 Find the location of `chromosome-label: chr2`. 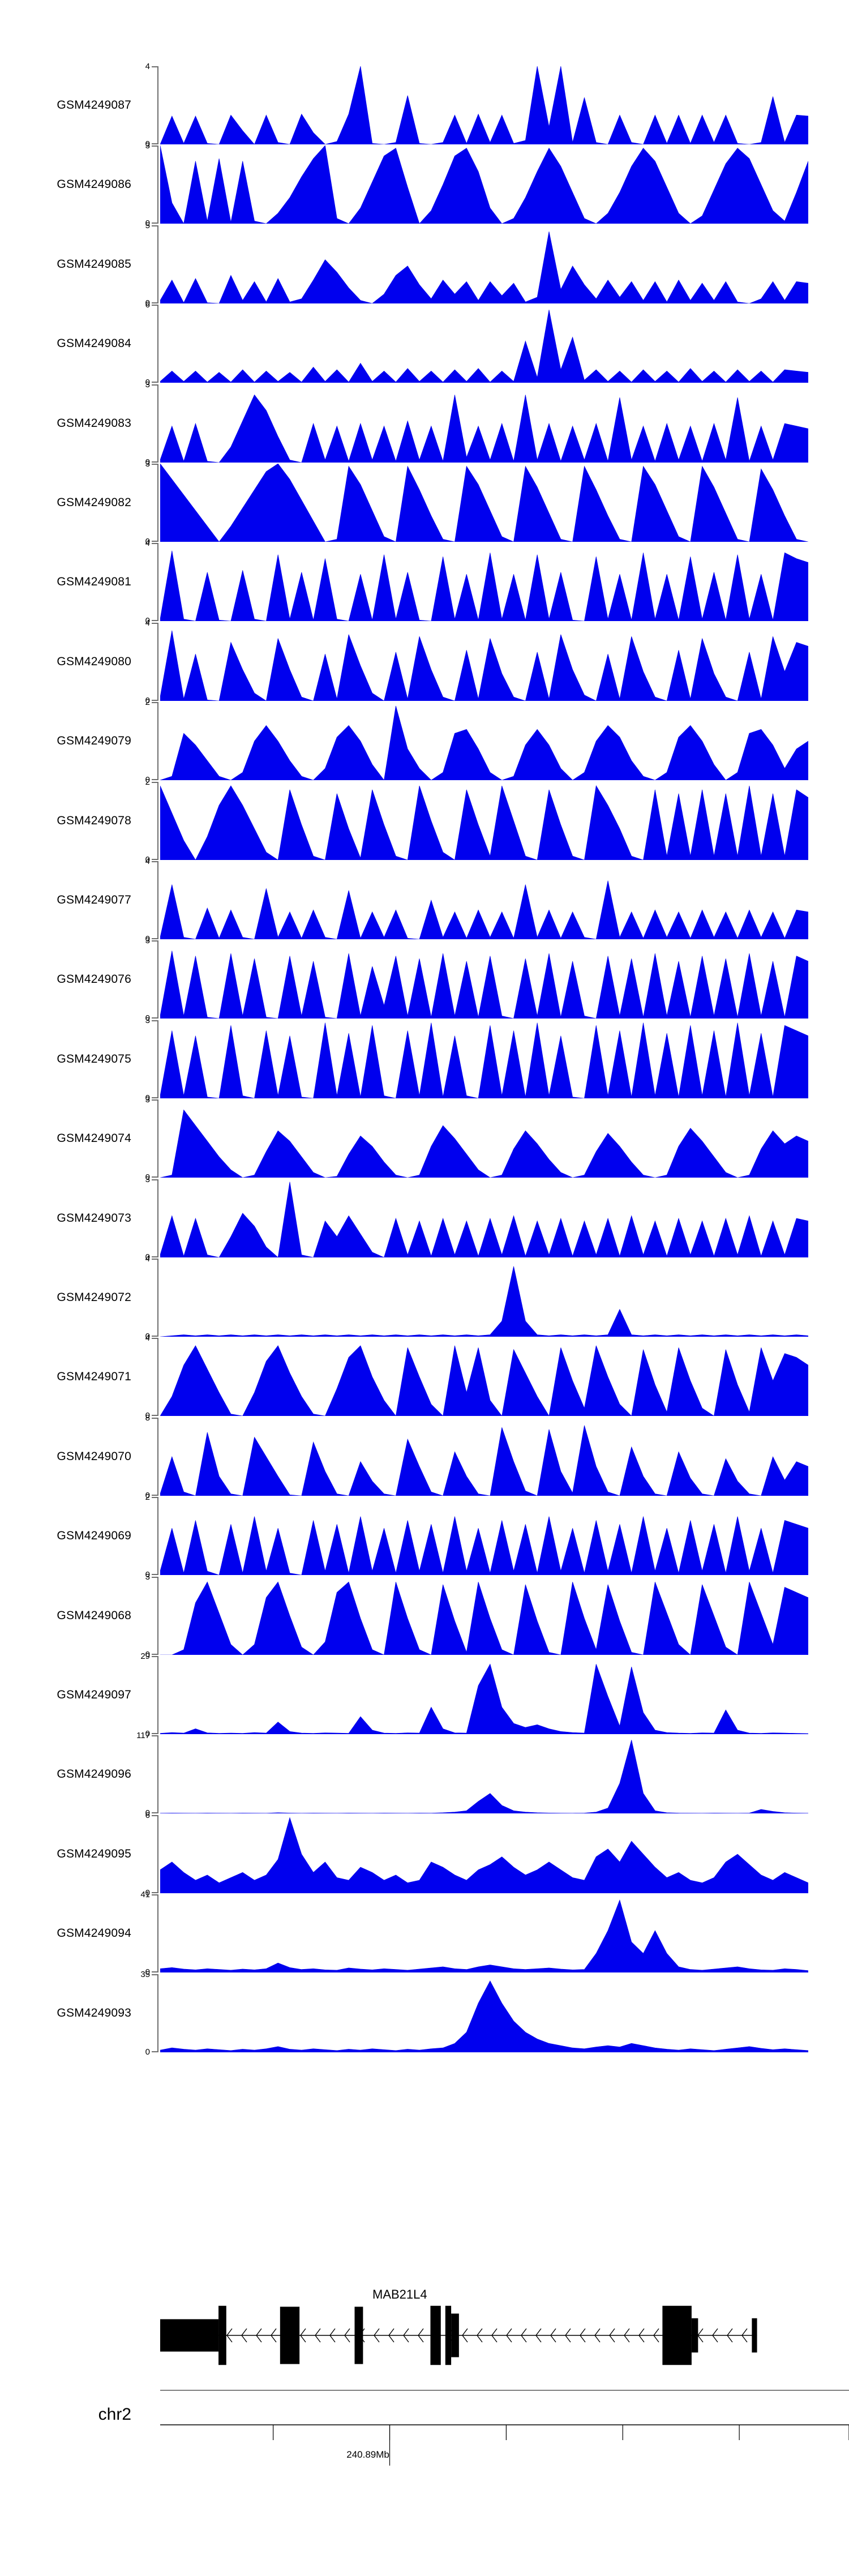

chromosome-label: chr2 is located at coordinates (114, 2414).